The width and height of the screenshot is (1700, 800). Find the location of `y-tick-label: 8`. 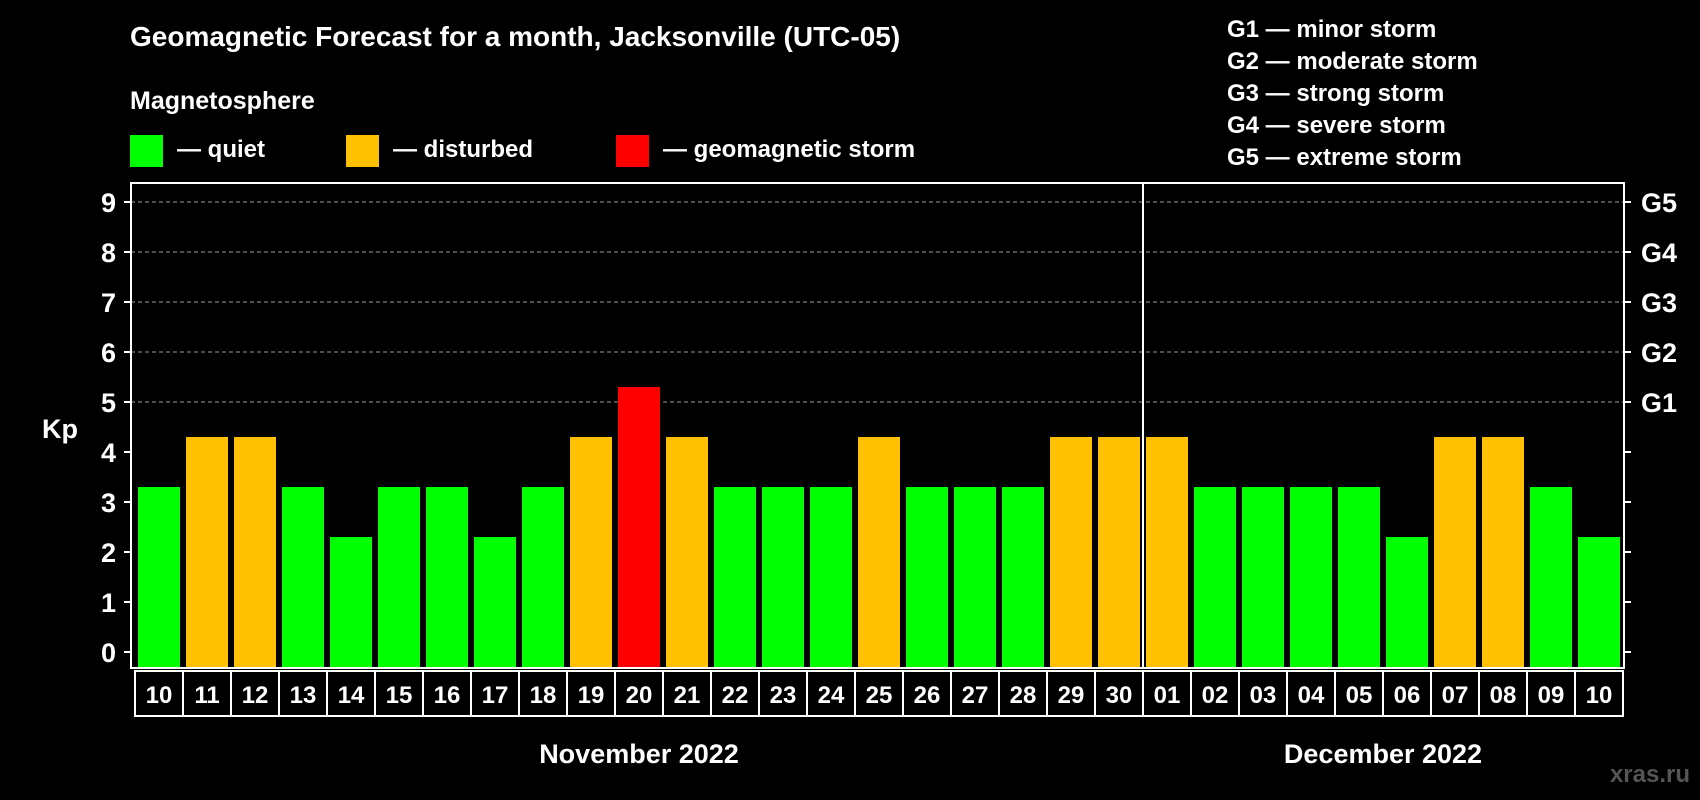

y-tick-label: 8 is located at coordinates (108, 253).